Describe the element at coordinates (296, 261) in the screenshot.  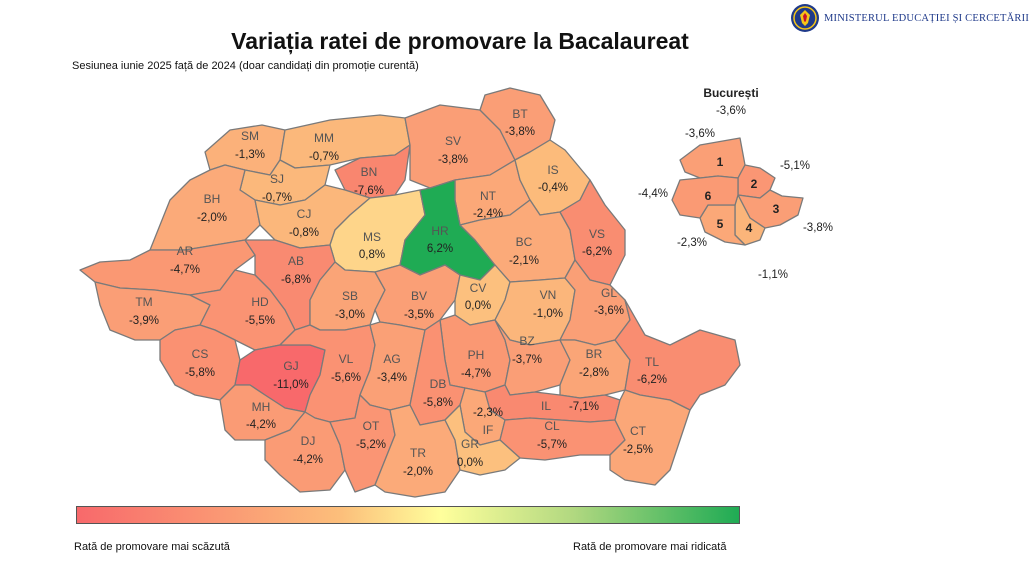
I see `county-code-AB: AB` at that location.